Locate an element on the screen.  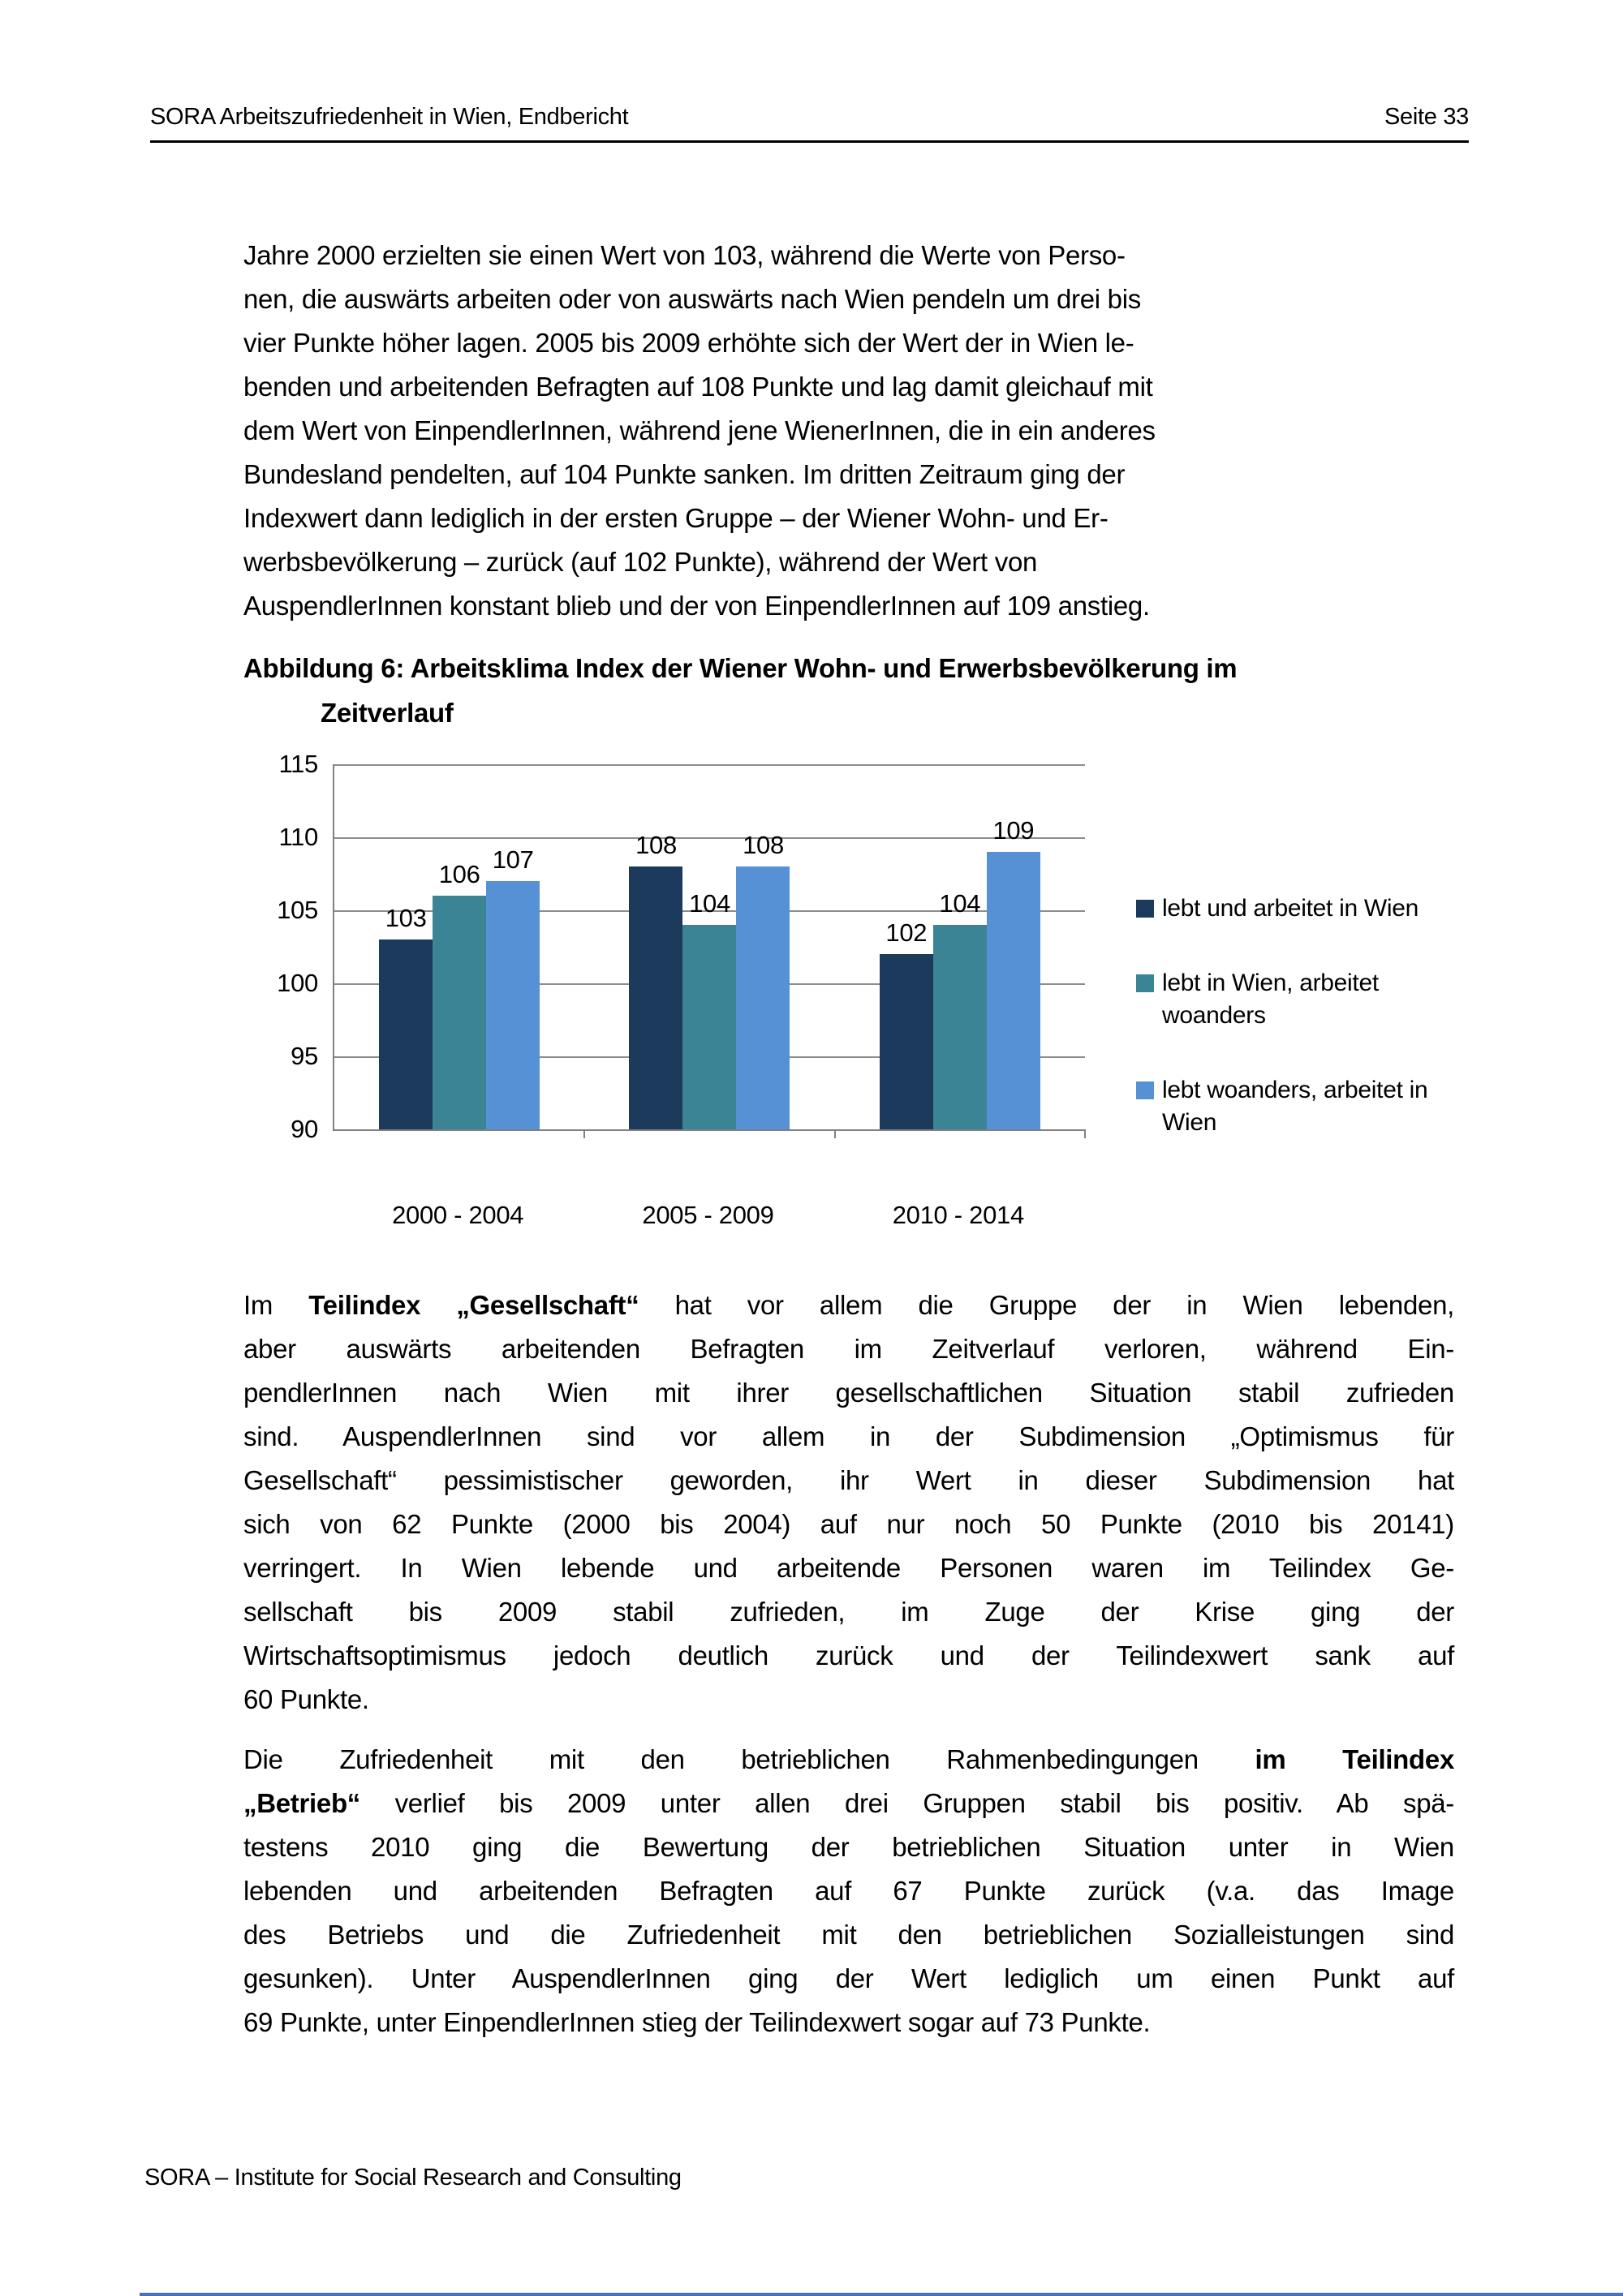
y-axis-tick-label: 110 is located at coordinates (298, 837).